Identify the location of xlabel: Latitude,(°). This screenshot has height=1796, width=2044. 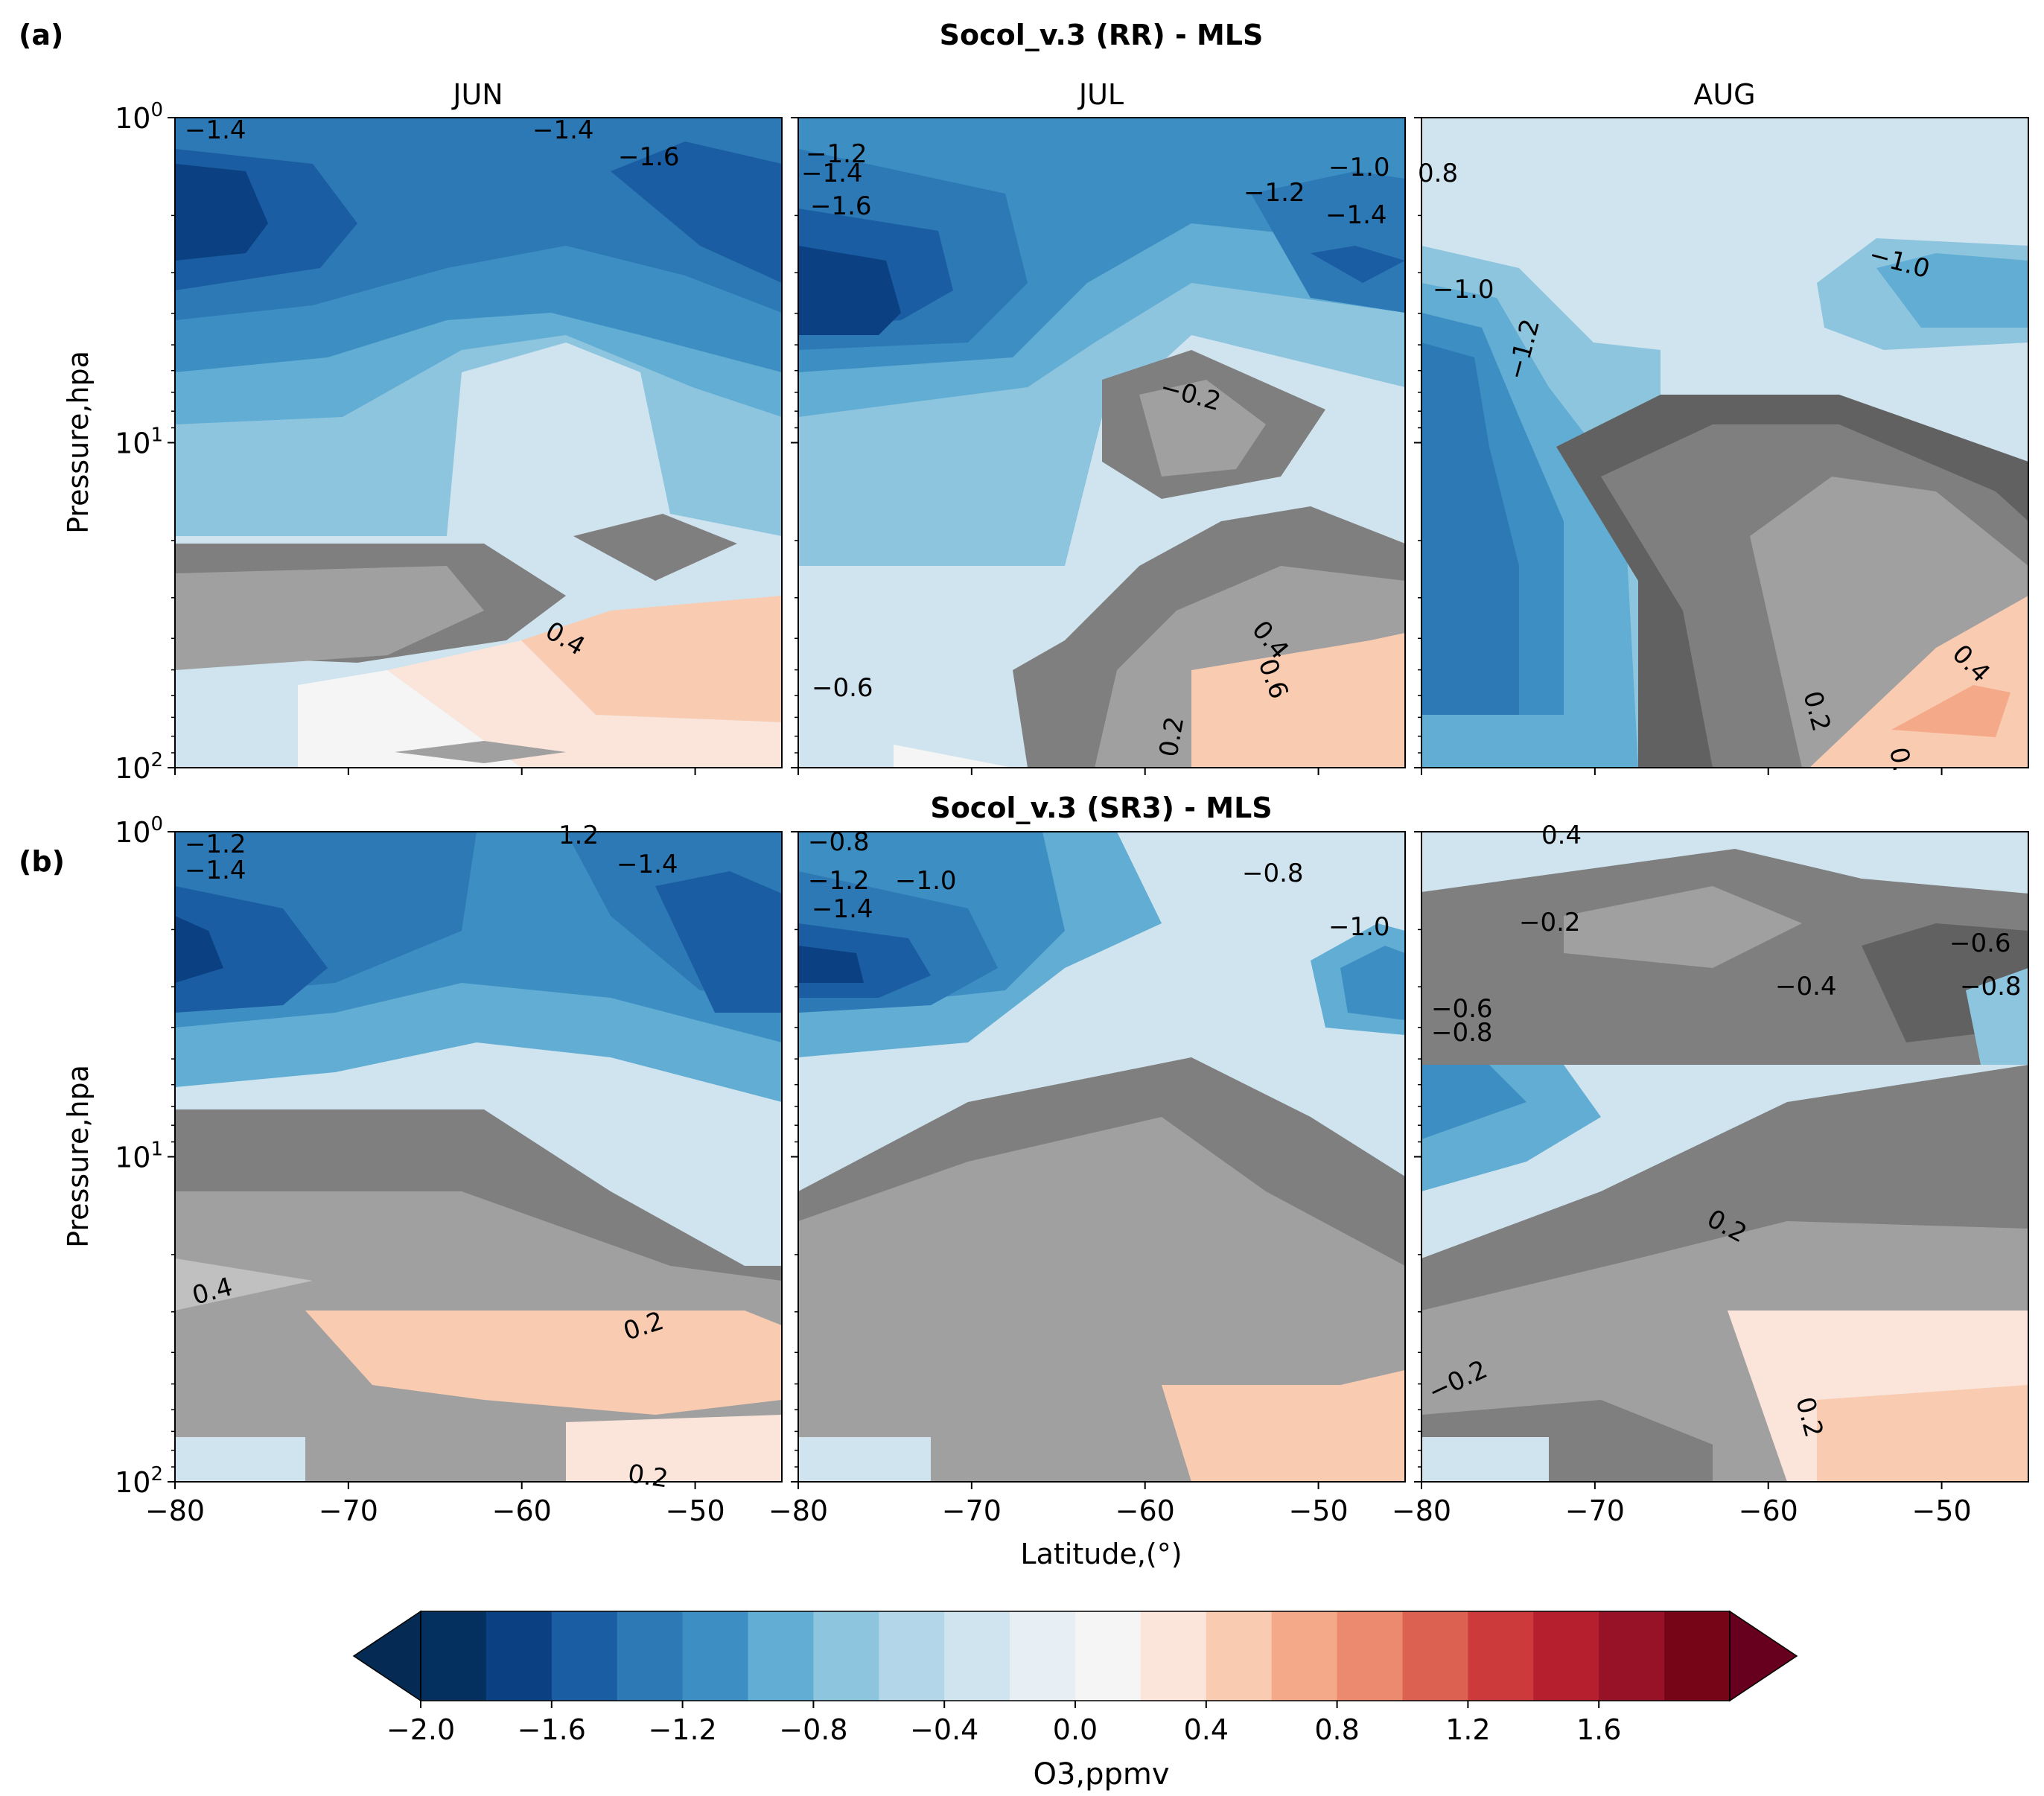
(1101, 1554).